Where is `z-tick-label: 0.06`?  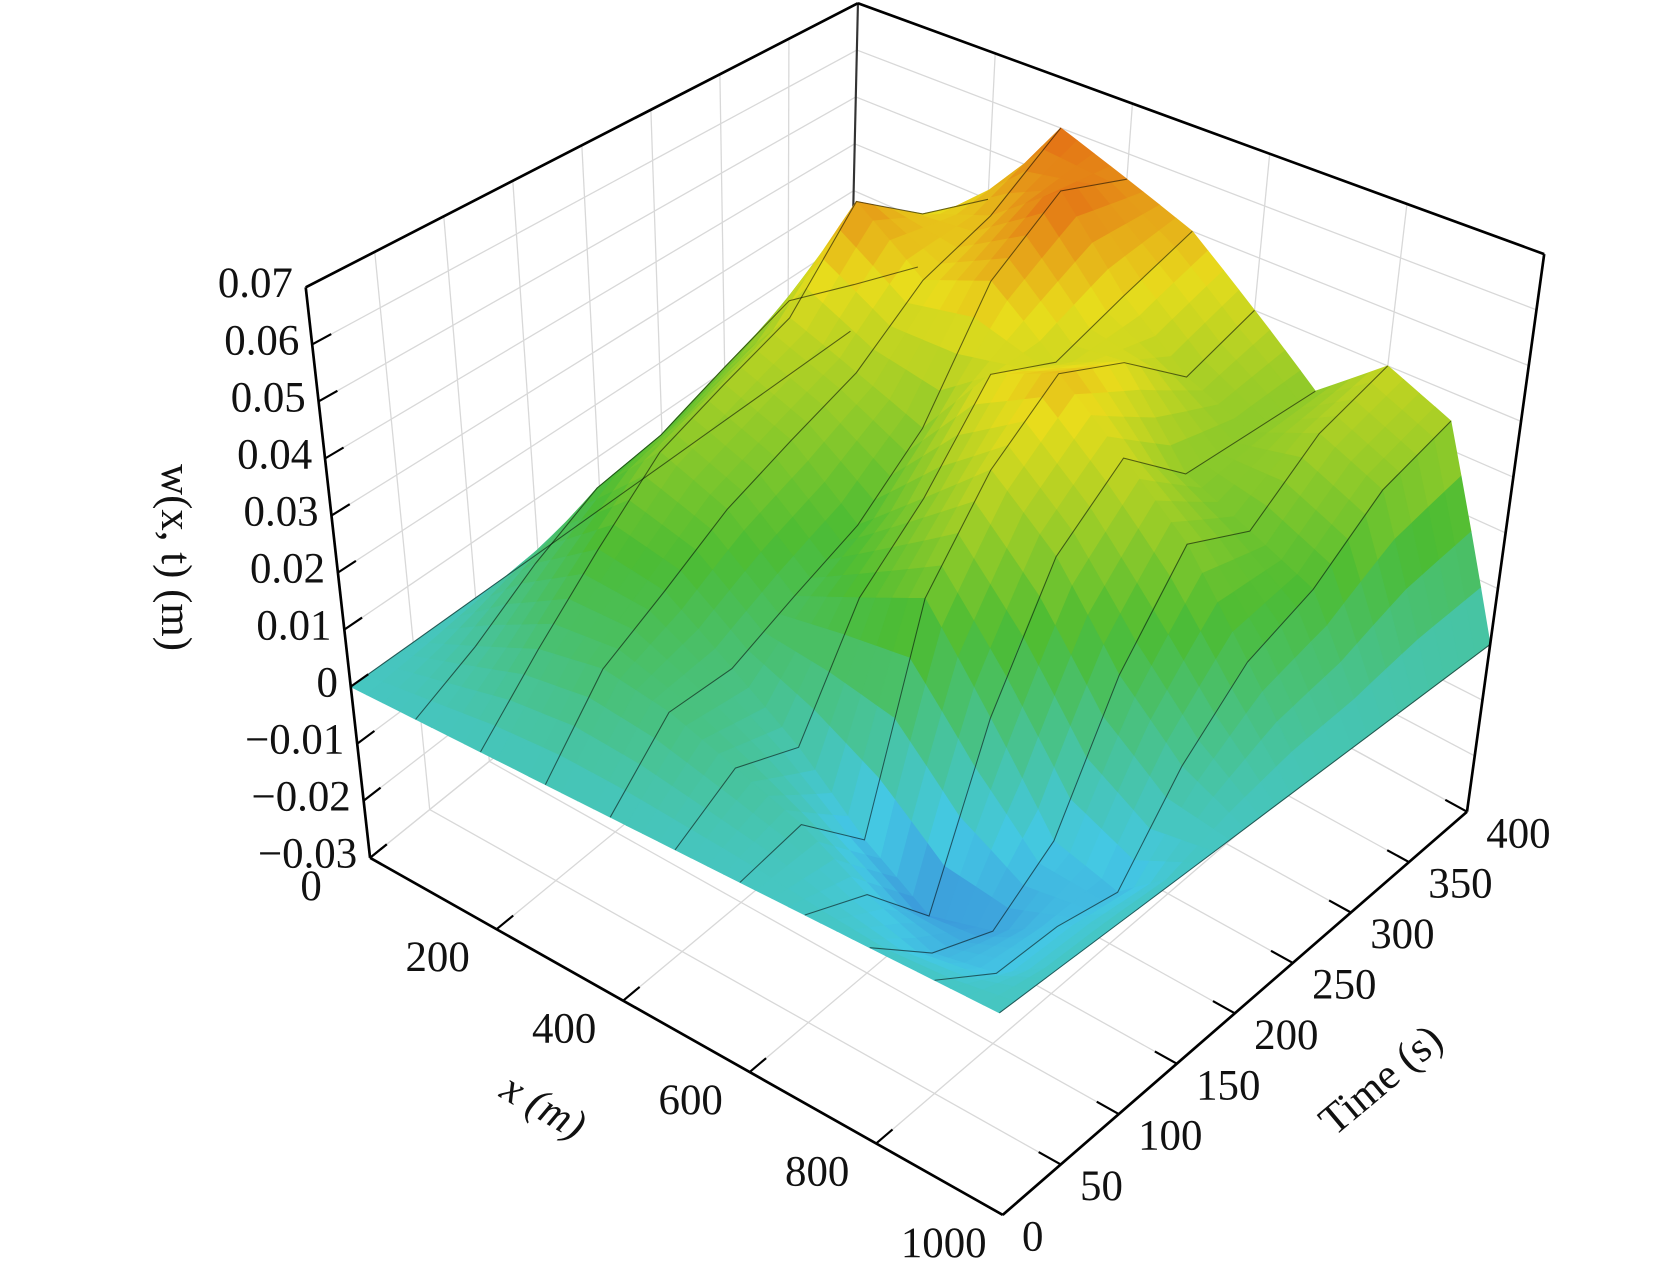 z-tick-label: 0.06 is located at coordinates (261, 340).